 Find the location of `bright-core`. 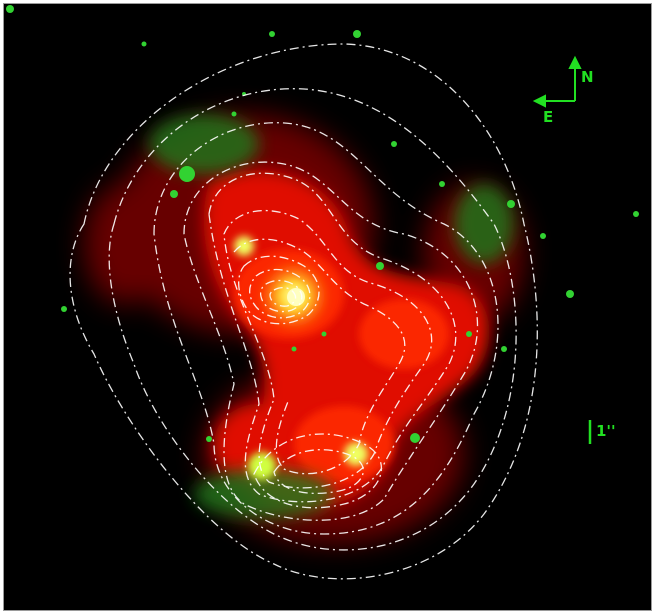

bright-core is located at coordinates (294, 296).